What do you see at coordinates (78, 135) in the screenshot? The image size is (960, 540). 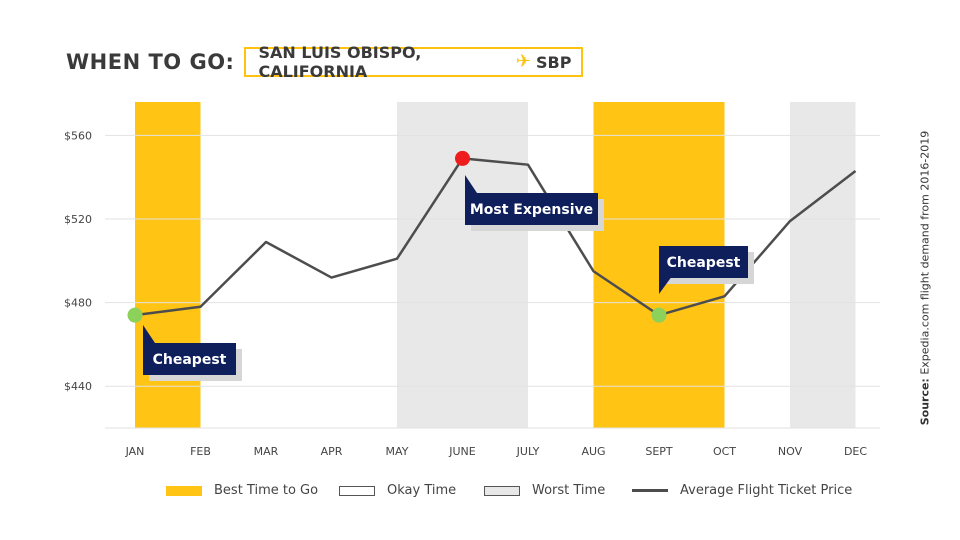 I see `y-tick-label: $560` at bounding box center [78, 135].